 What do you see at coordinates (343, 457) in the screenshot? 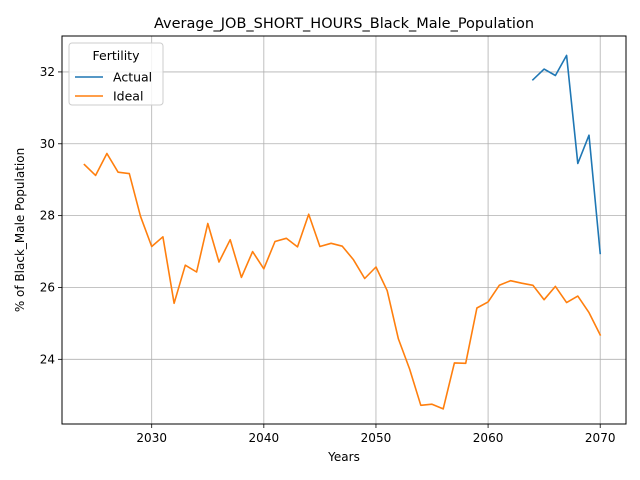
I see `x-axis-label: Years` at bounding box center [343, 457].